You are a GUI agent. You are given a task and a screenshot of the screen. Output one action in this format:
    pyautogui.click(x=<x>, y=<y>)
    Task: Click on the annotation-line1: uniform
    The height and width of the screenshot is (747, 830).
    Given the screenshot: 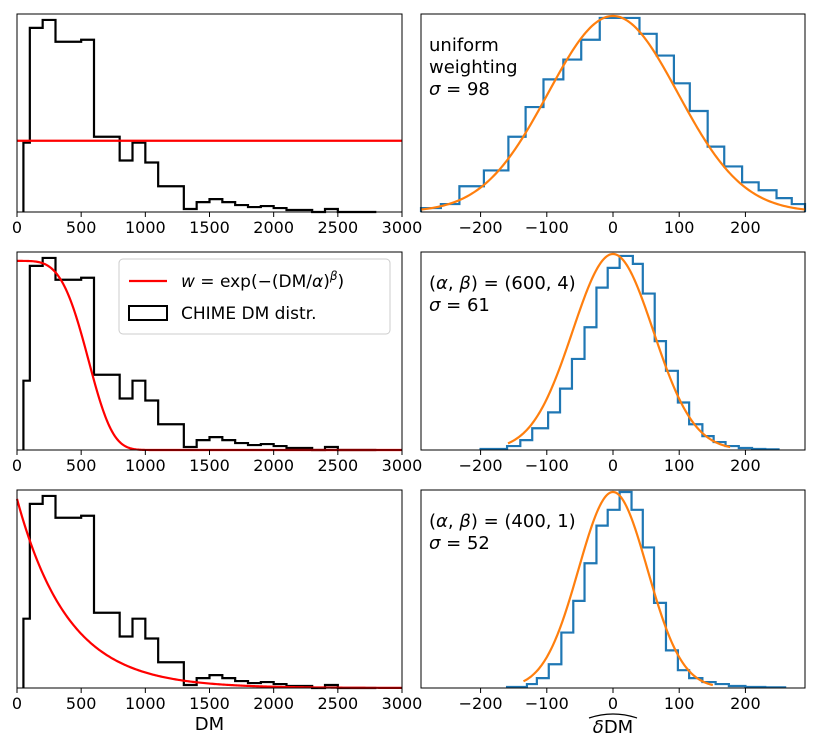 What is the action you would take?
    pyautogui.click(x=464, y=45)
    